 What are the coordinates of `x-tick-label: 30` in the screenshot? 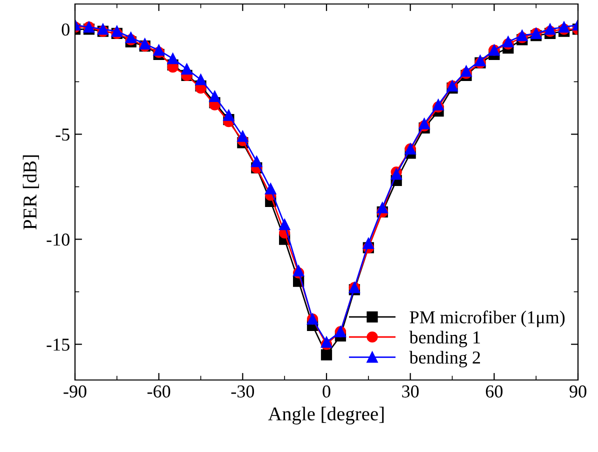 It's located at (410, 391).